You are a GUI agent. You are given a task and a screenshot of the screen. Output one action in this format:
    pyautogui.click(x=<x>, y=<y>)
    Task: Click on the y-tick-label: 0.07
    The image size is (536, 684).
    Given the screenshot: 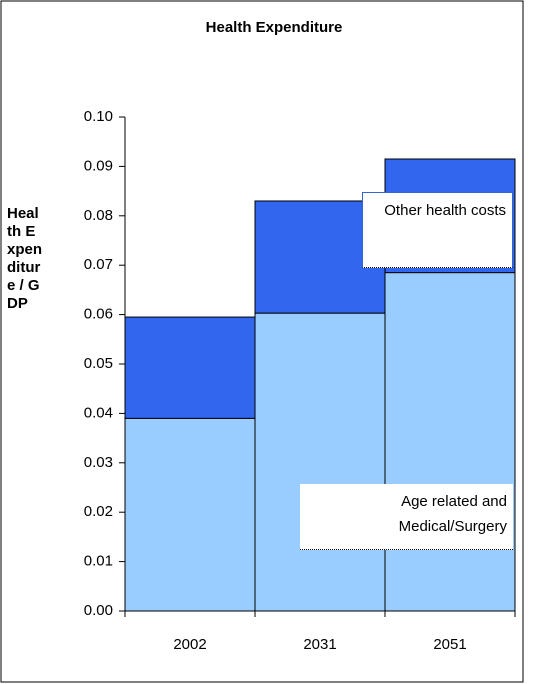 What is the action you would take?
    pyautogui.click(x=98, y=264)
    